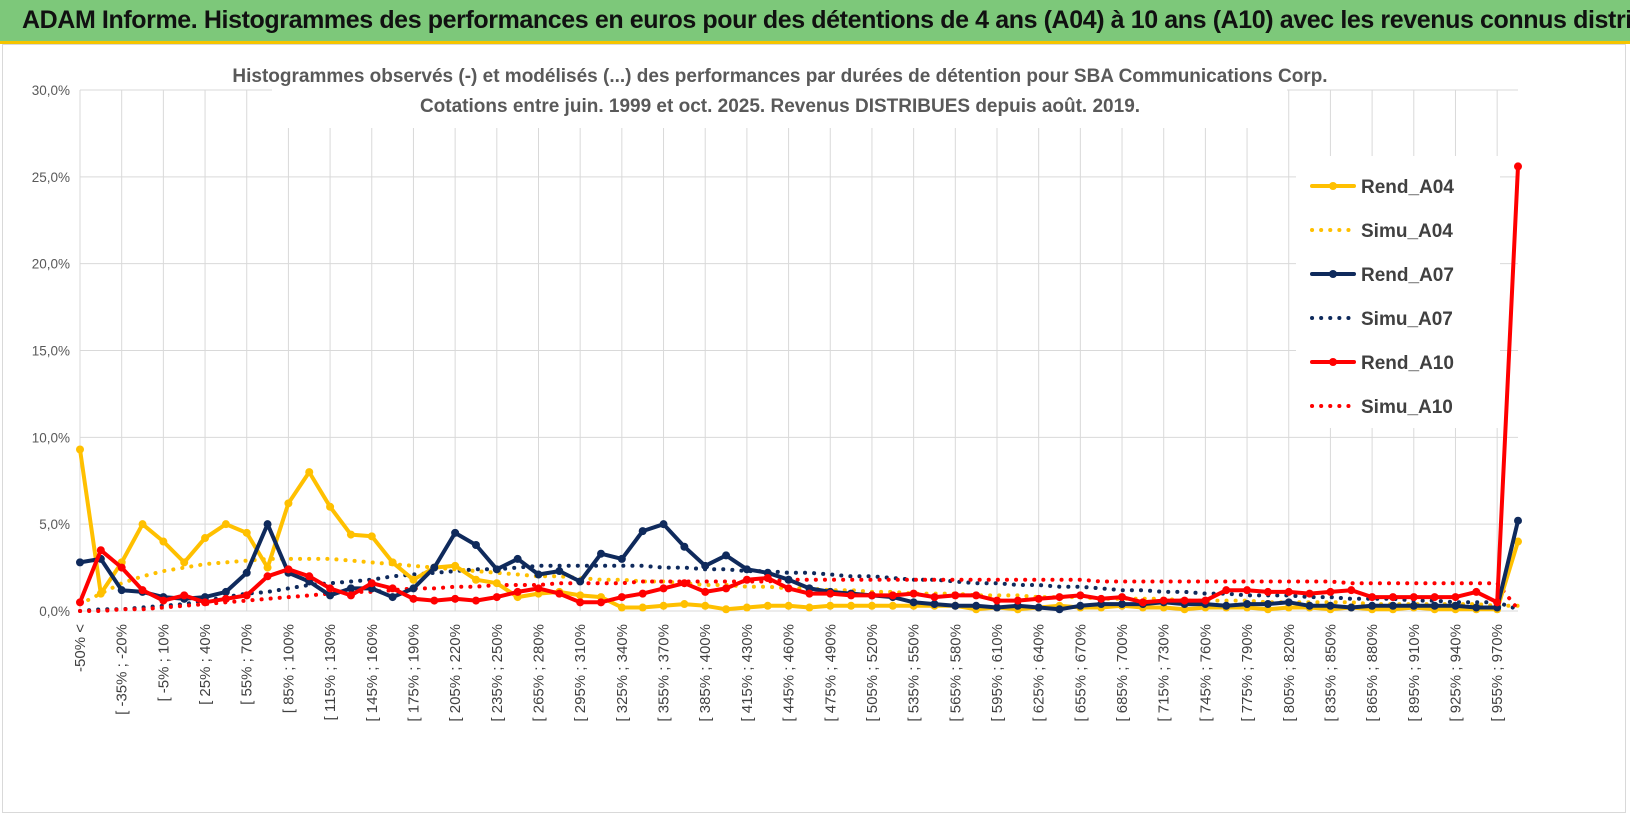 This screenshot has height=815, width=1630. Describe the element at coordinates (51, 264) in the screenshot. I see `y-tick-label: 20,0%` at that location.